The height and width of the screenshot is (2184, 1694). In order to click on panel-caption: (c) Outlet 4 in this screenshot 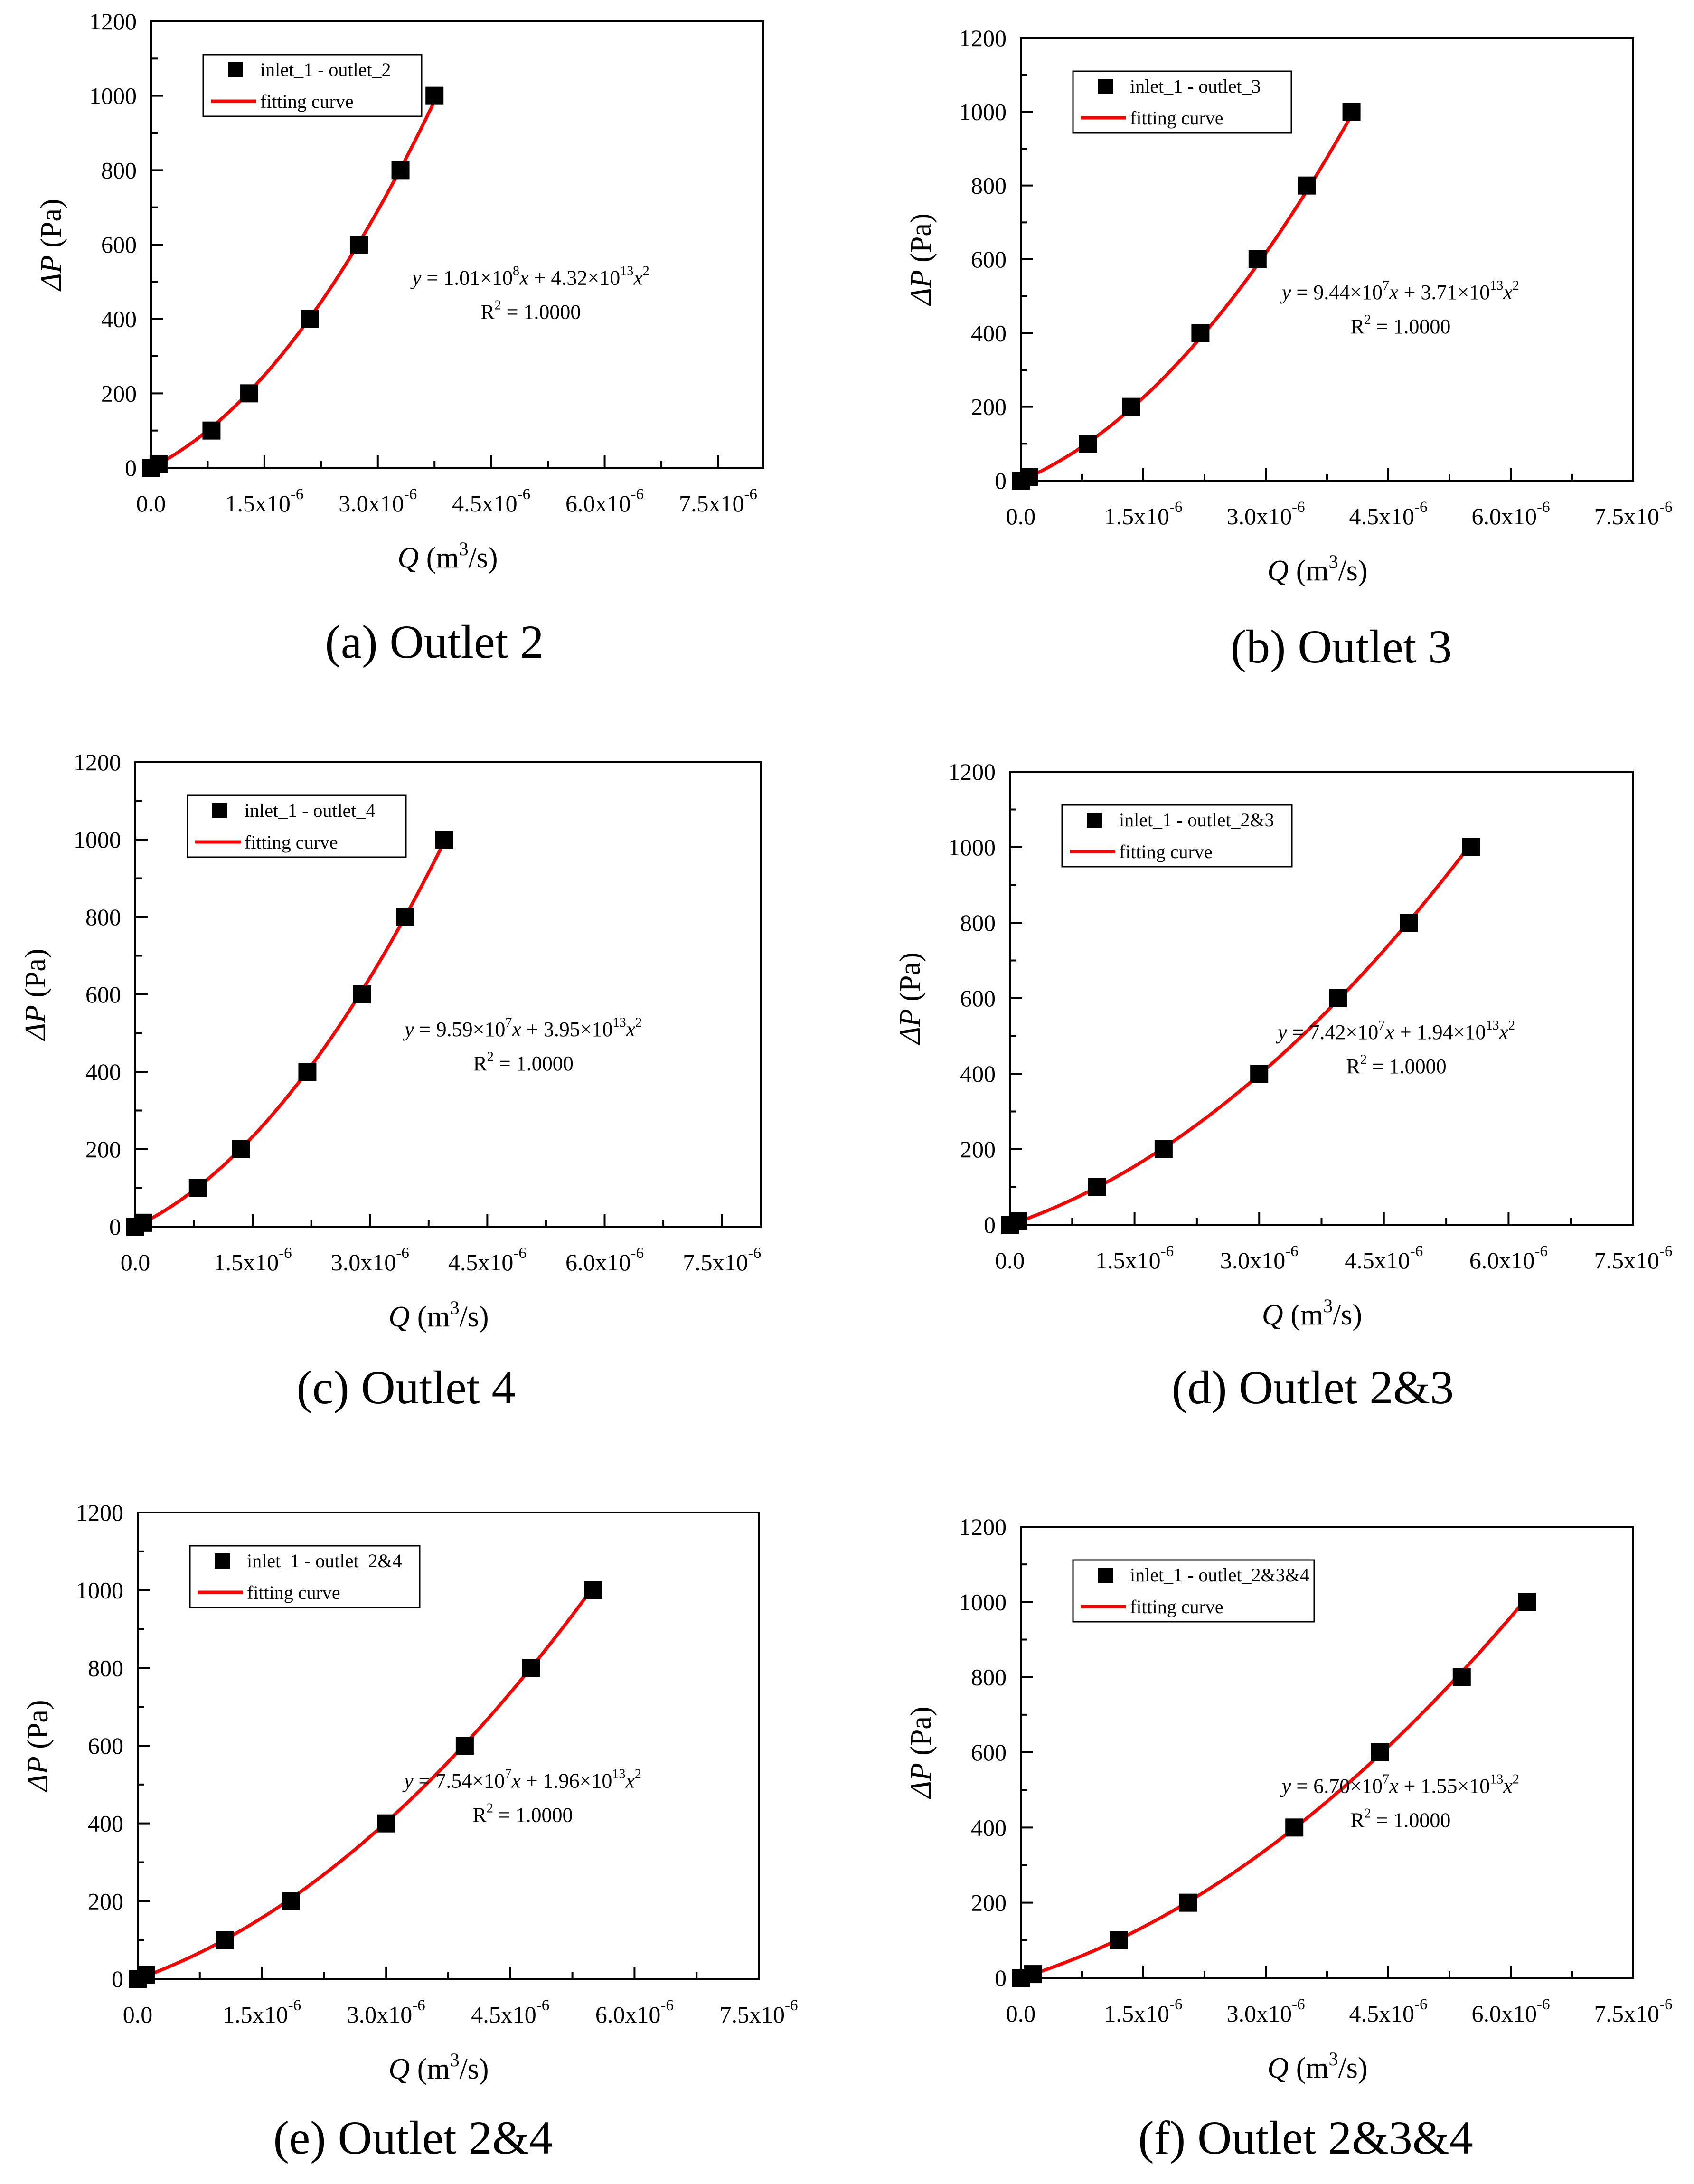, I will do `click(407, 1387)`.